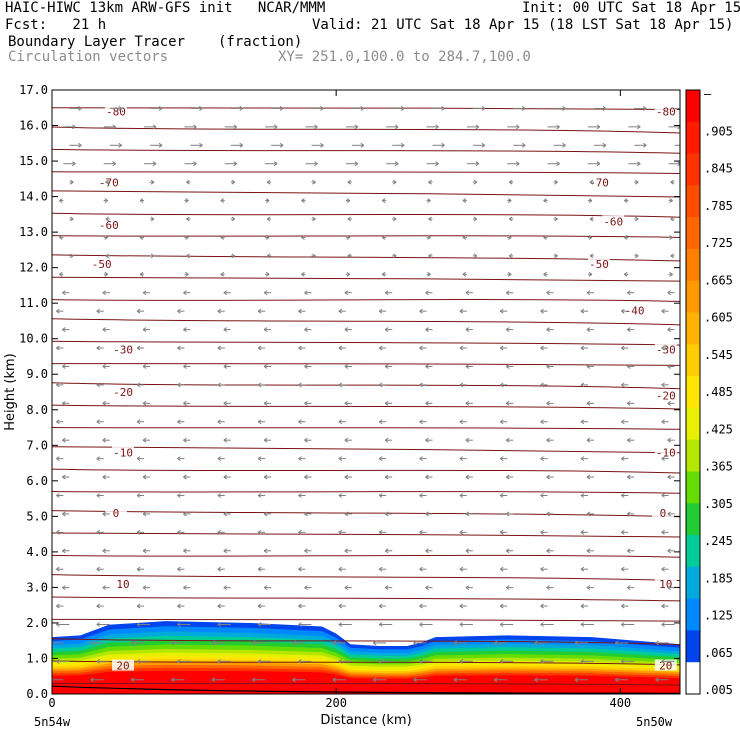 The width and height of the screenshot is (740, 740). What do you see at coordinates (404, 57) in the screenshot?
I see `cross-section-endpoints: XY= 251.0,100.0 to 284.7,100.0` at bounding box center [404, 57].